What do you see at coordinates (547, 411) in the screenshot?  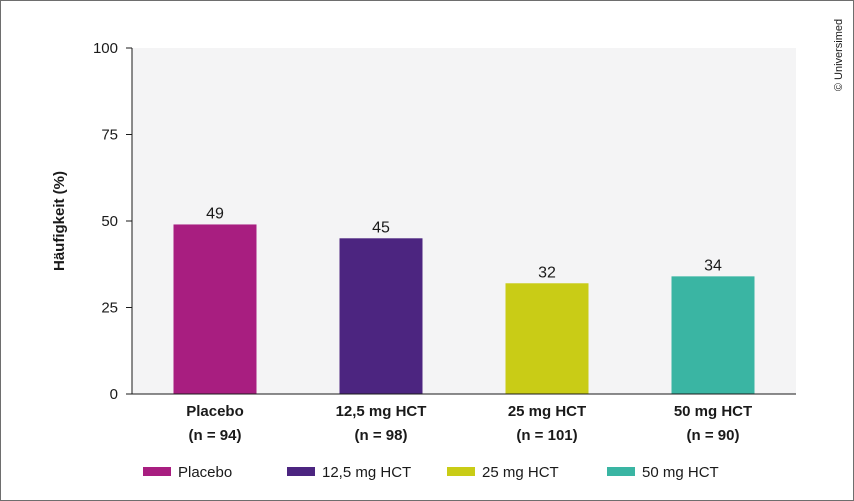 I see `x-category-label: 25 mg HCT` at bounding box center [547, 411].